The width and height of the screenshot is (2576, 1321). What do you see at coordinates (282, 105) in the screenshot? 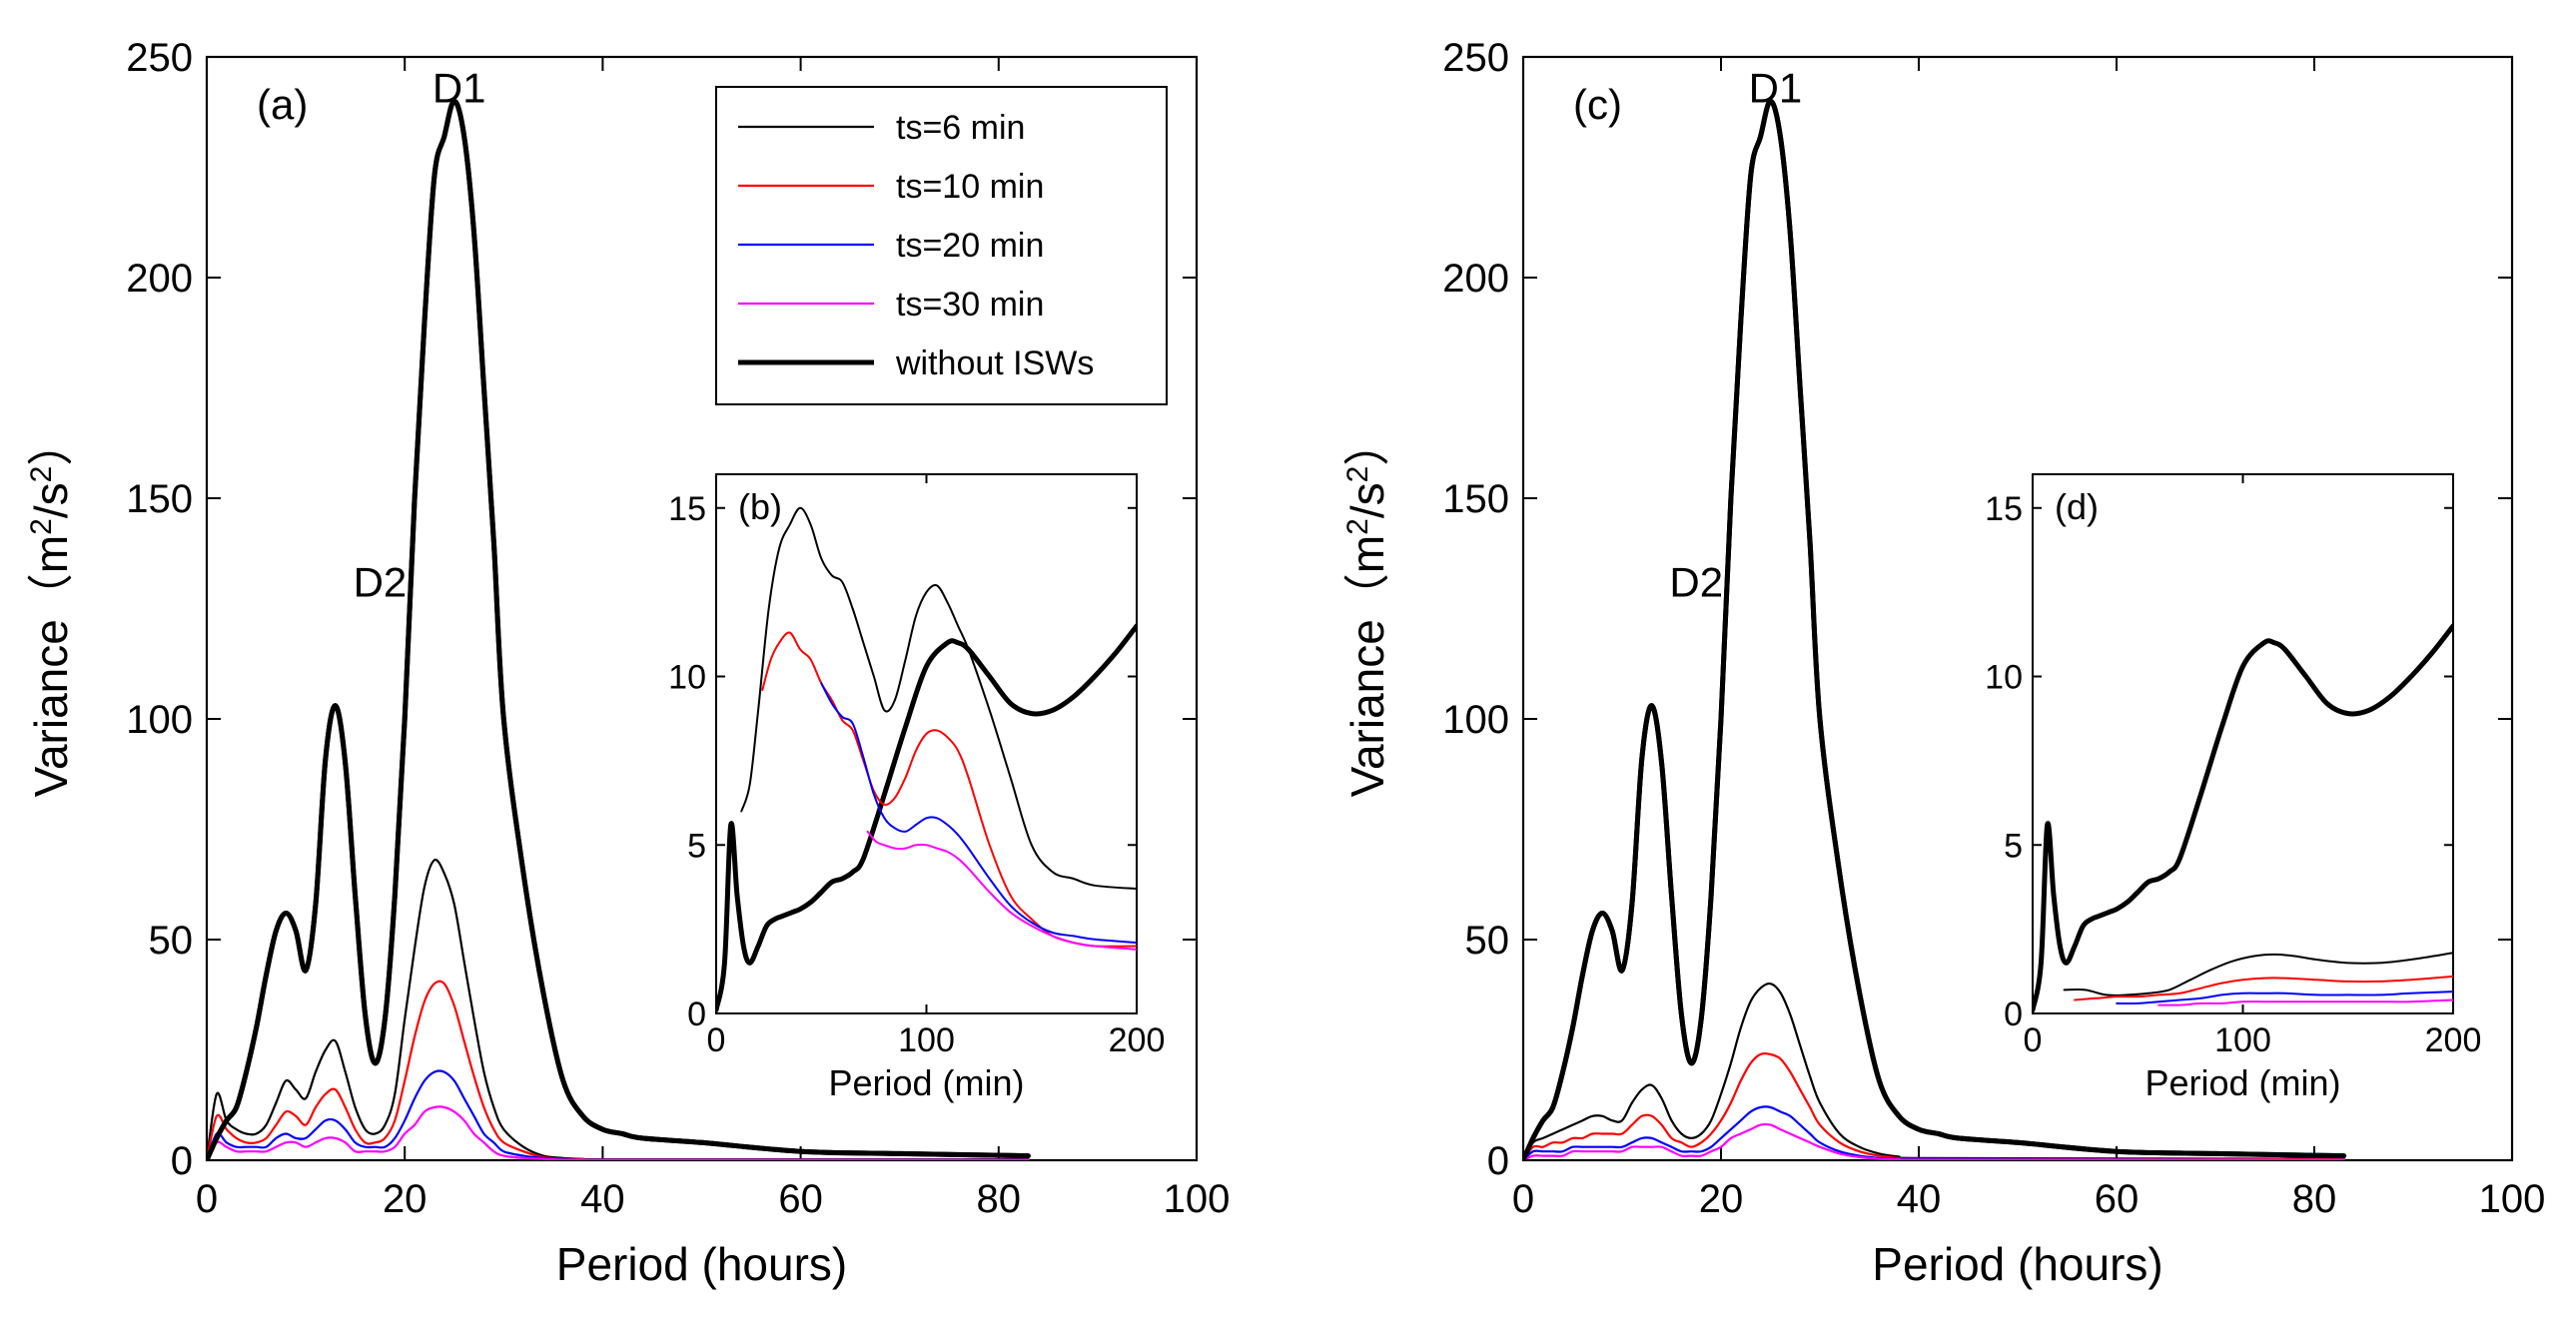
I see `panel-label: (a)` at bounding box center [282, 105].